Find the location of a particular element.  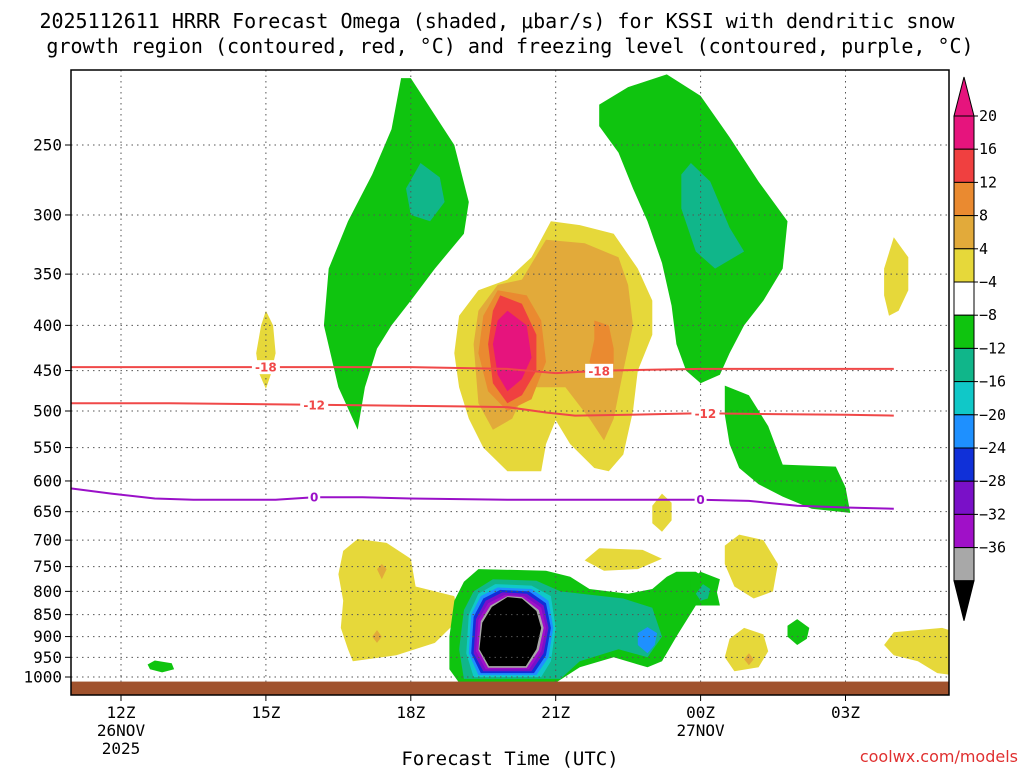

shade-yellow-low-far-right is located at coordinates (916, 651).